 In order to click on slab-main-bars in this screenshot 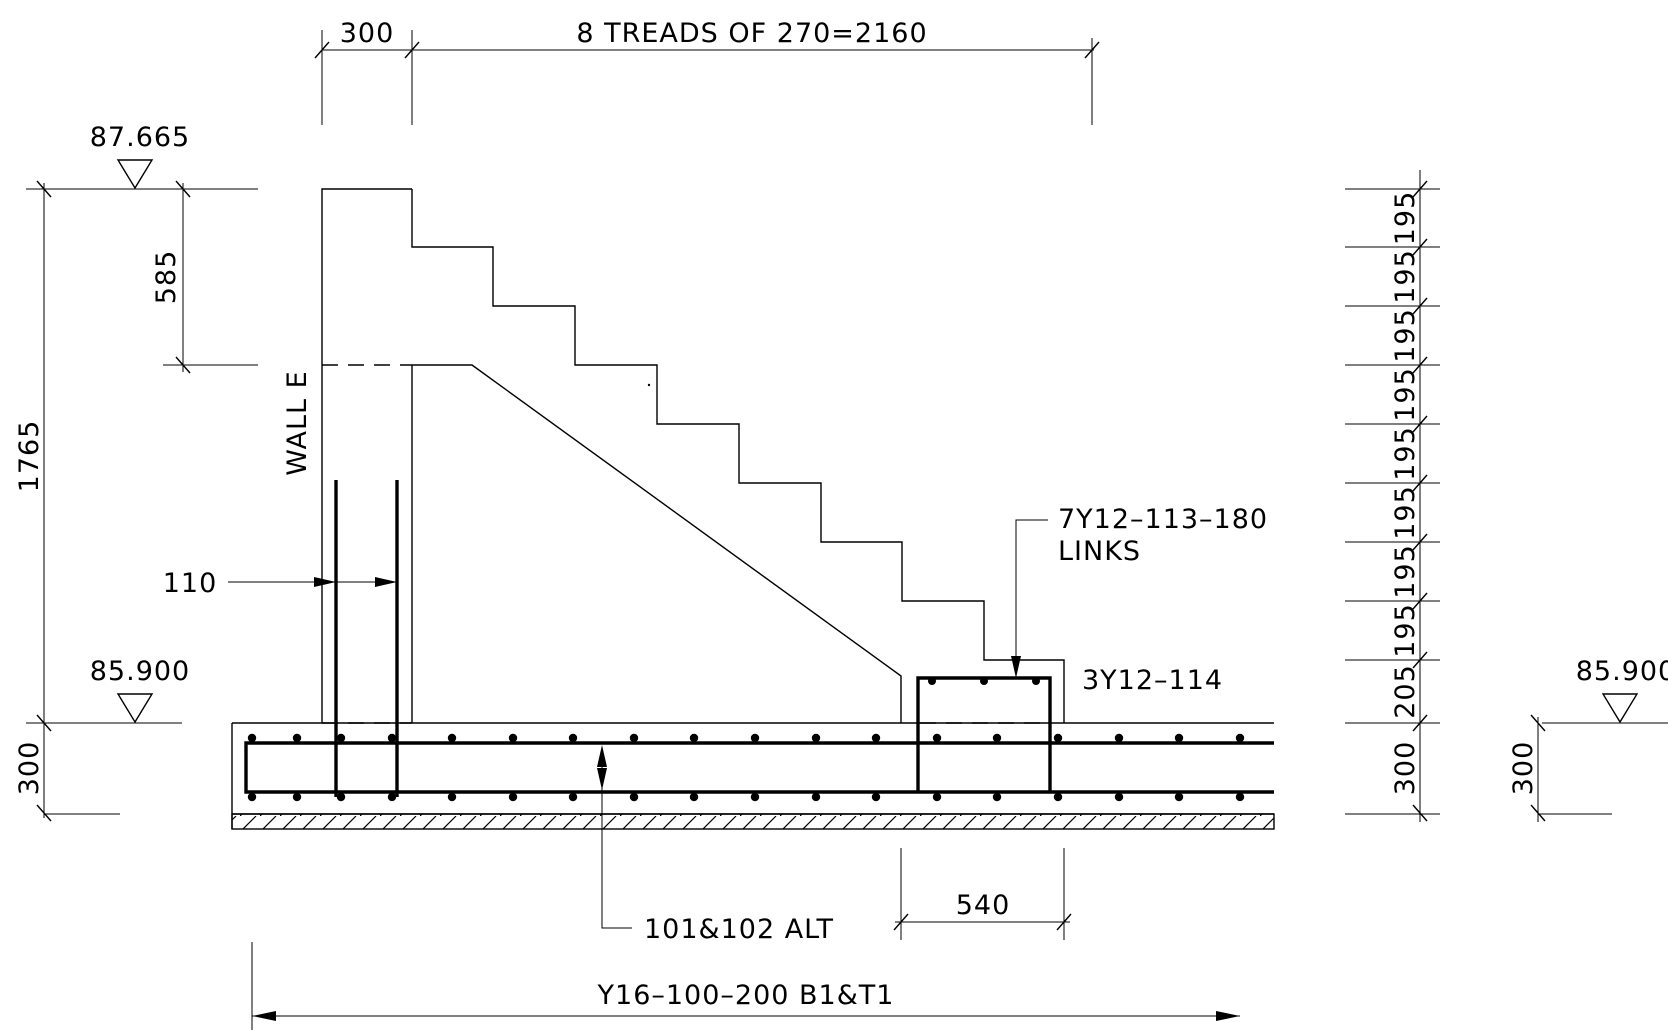, I will do `click(759, 767)`.